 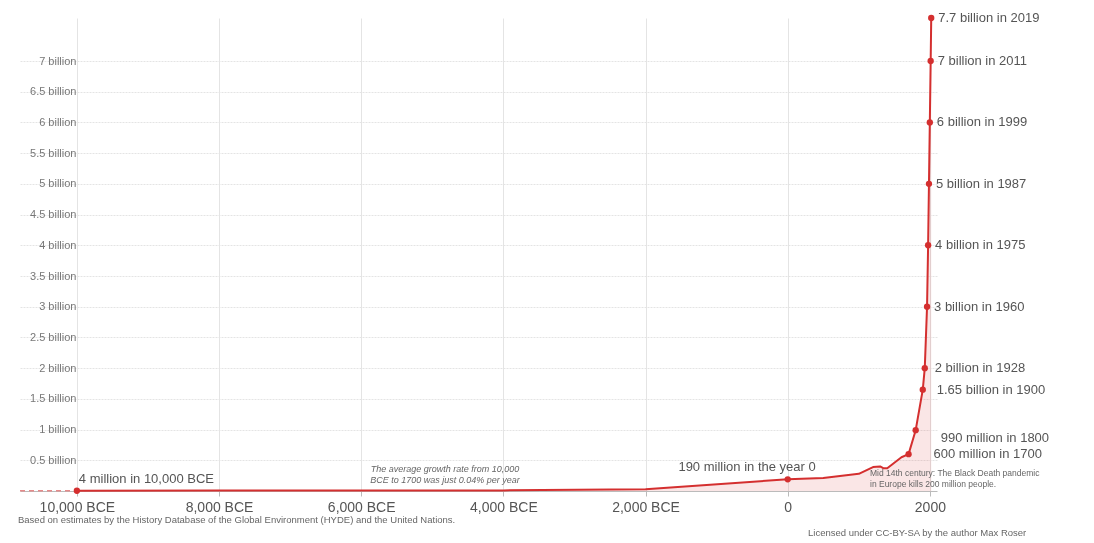 What do you see at coordinates (917, 532) in the screenshot?
I see `text: Licensed under CC-BY-SA by the author Max Roser` at bounding box center [917, 532].